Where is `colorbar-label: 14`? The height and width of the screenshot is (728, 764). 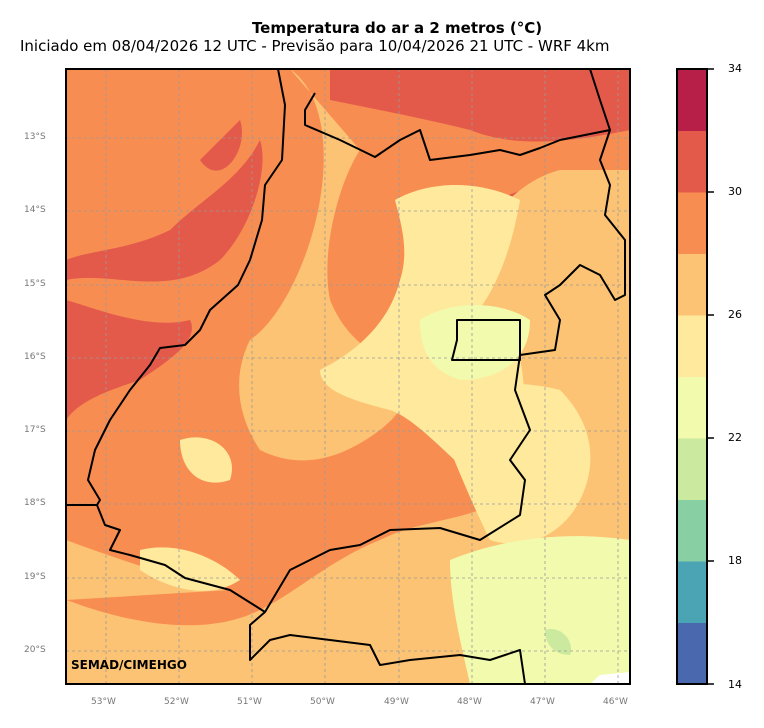
colorbar-label: 14 is located at coordinates (735, 684).